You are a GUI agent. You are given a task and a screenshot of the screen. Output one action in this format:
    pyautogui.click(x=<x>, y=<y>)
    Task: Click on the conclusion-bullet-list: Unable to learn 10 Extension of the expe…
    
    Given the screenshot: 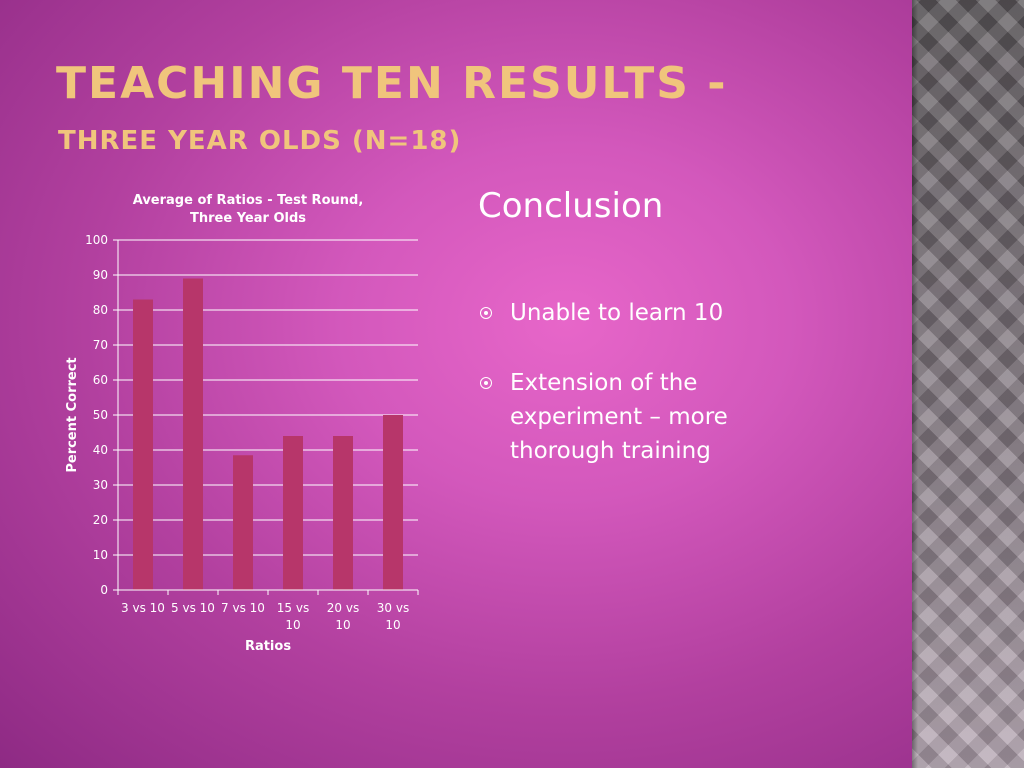 What is the action you would take?
    pyautogui.click(x=628, y=400)
    